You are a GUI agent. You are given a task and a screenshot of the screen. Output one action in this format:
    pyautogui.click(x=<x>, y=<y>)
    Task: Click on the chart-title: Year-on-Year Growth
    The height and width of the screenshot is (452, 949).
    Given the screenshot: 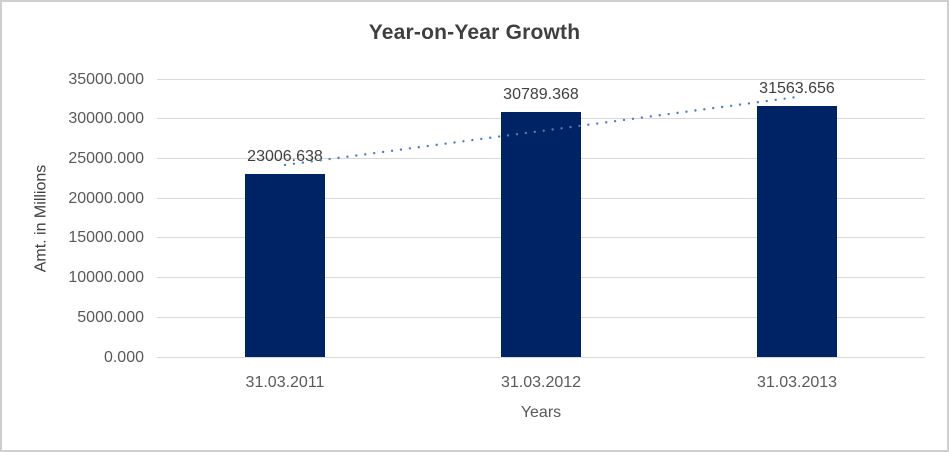 What is the action you would take?
    pyautogui.click(x=474, y=32)
    